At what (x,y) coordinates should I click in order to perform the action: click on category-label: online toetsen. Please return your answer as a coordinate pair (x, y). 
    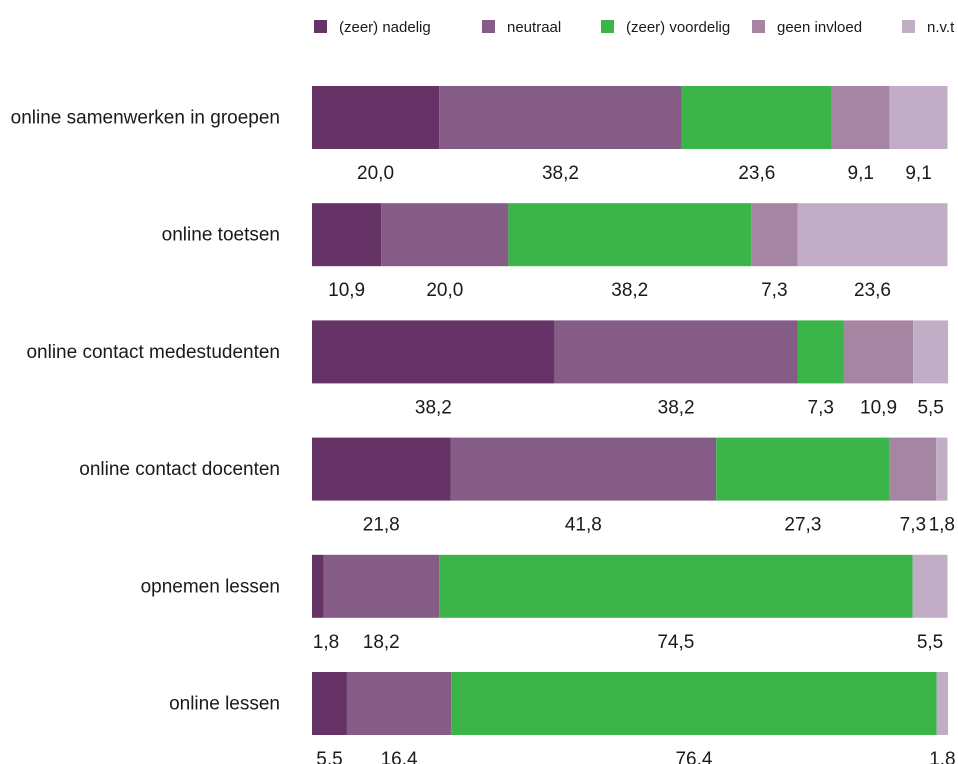
    Looking at the image, I should click on (221, 235).